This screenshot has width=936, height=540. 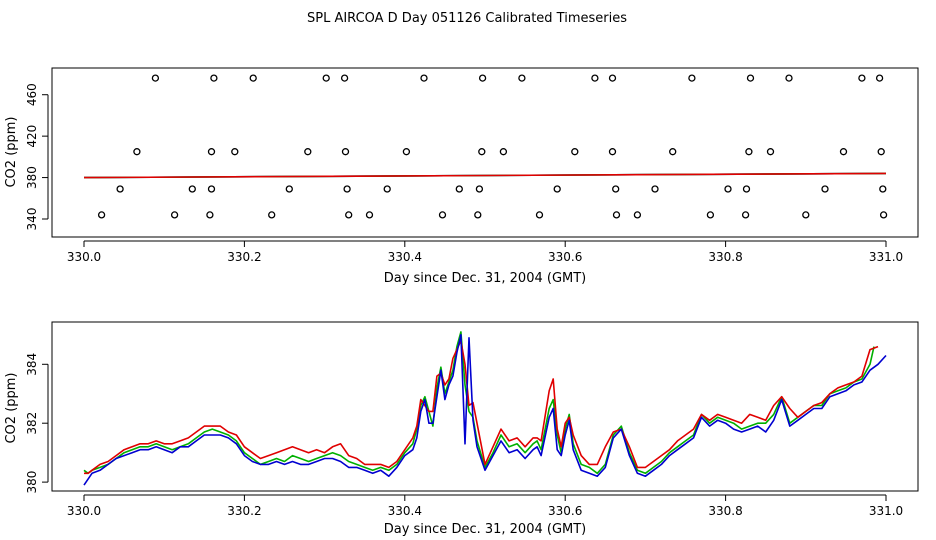 What do you see at coordinates (32, 364) in the screenshot?
I see `bottom-y-tick-label: 384` at bounding box center [32, 364].